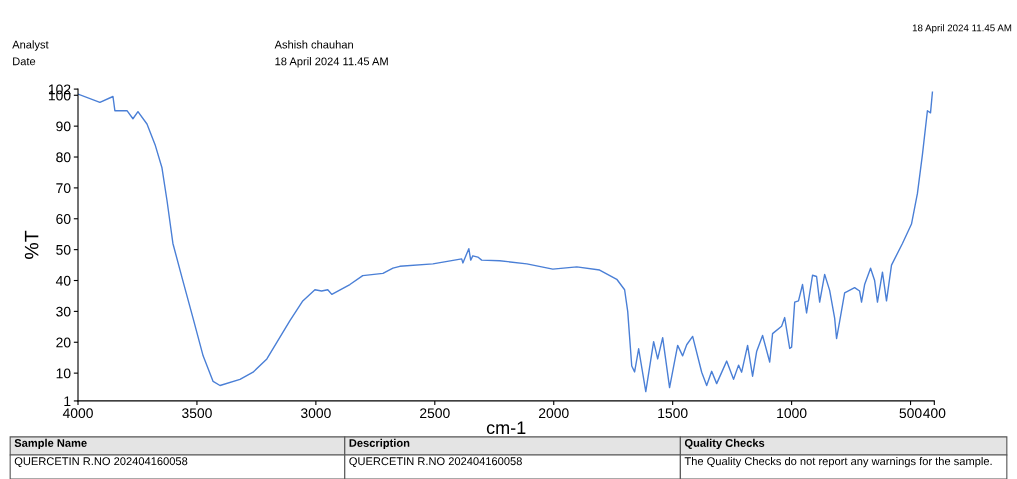  Describe the element at coordinates (31, 244) in the screenshot. I see `y-axis-title: %T` at that location.